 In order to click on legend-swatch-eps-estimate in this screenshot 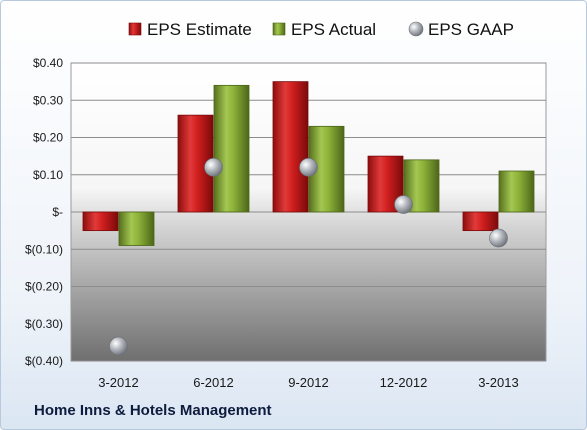, I will do `click(135, 29)`.